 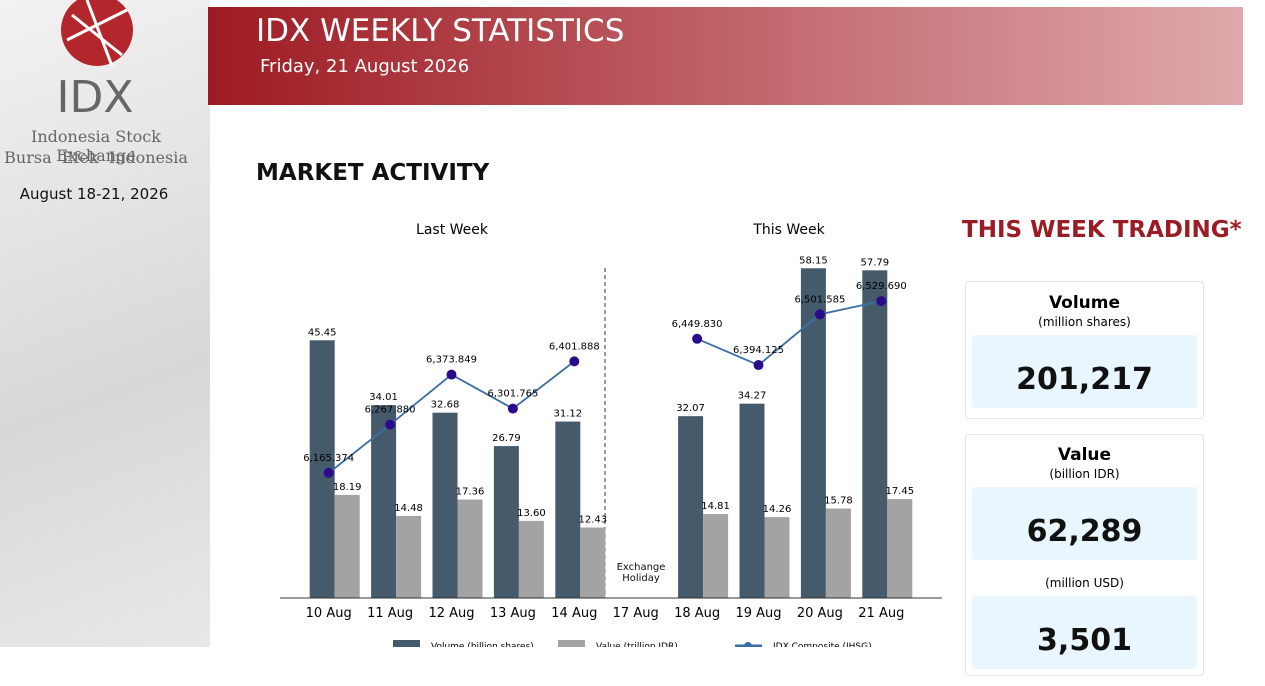 I want to click on x-tick-label: 19 Aug, so click(x=758, y=613).